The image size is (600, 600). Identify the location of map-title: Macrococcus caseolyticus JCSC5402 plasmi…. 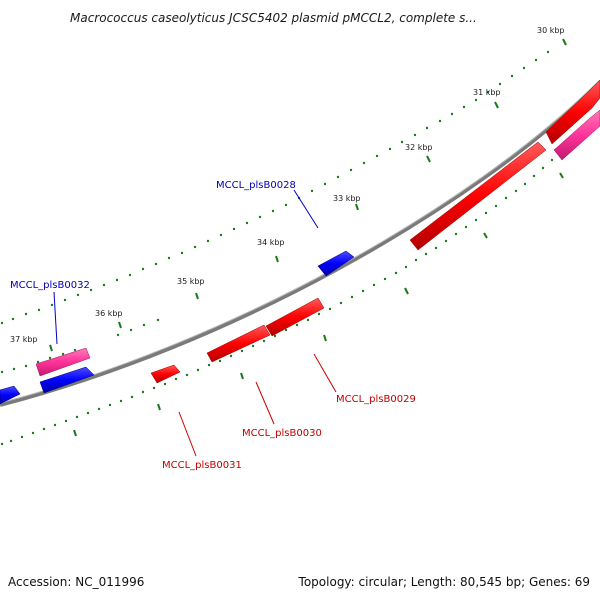
(273, 18).